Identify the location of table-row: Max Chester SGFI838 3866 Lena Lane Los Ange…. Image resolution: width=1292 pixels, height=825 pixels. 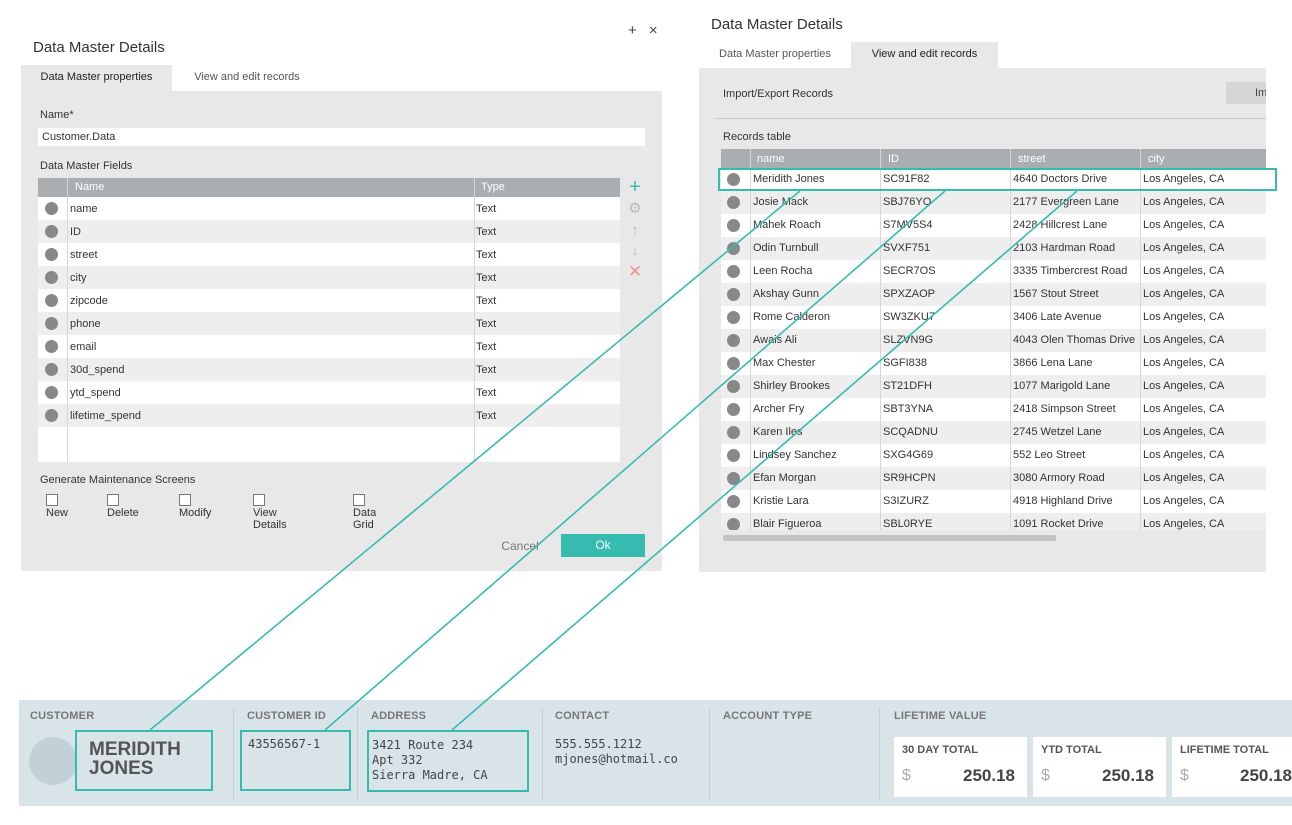
(993, 363).